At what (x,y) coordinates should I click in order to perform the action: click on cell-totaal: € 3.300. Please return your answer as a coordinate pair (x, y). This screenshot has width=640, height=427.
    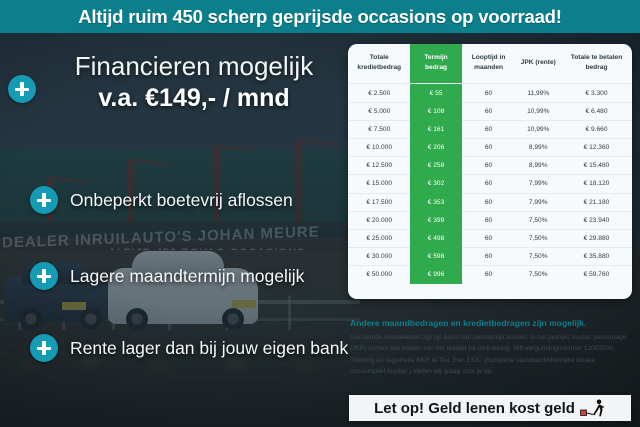
    Looking at the image, I should click on (596, 93).